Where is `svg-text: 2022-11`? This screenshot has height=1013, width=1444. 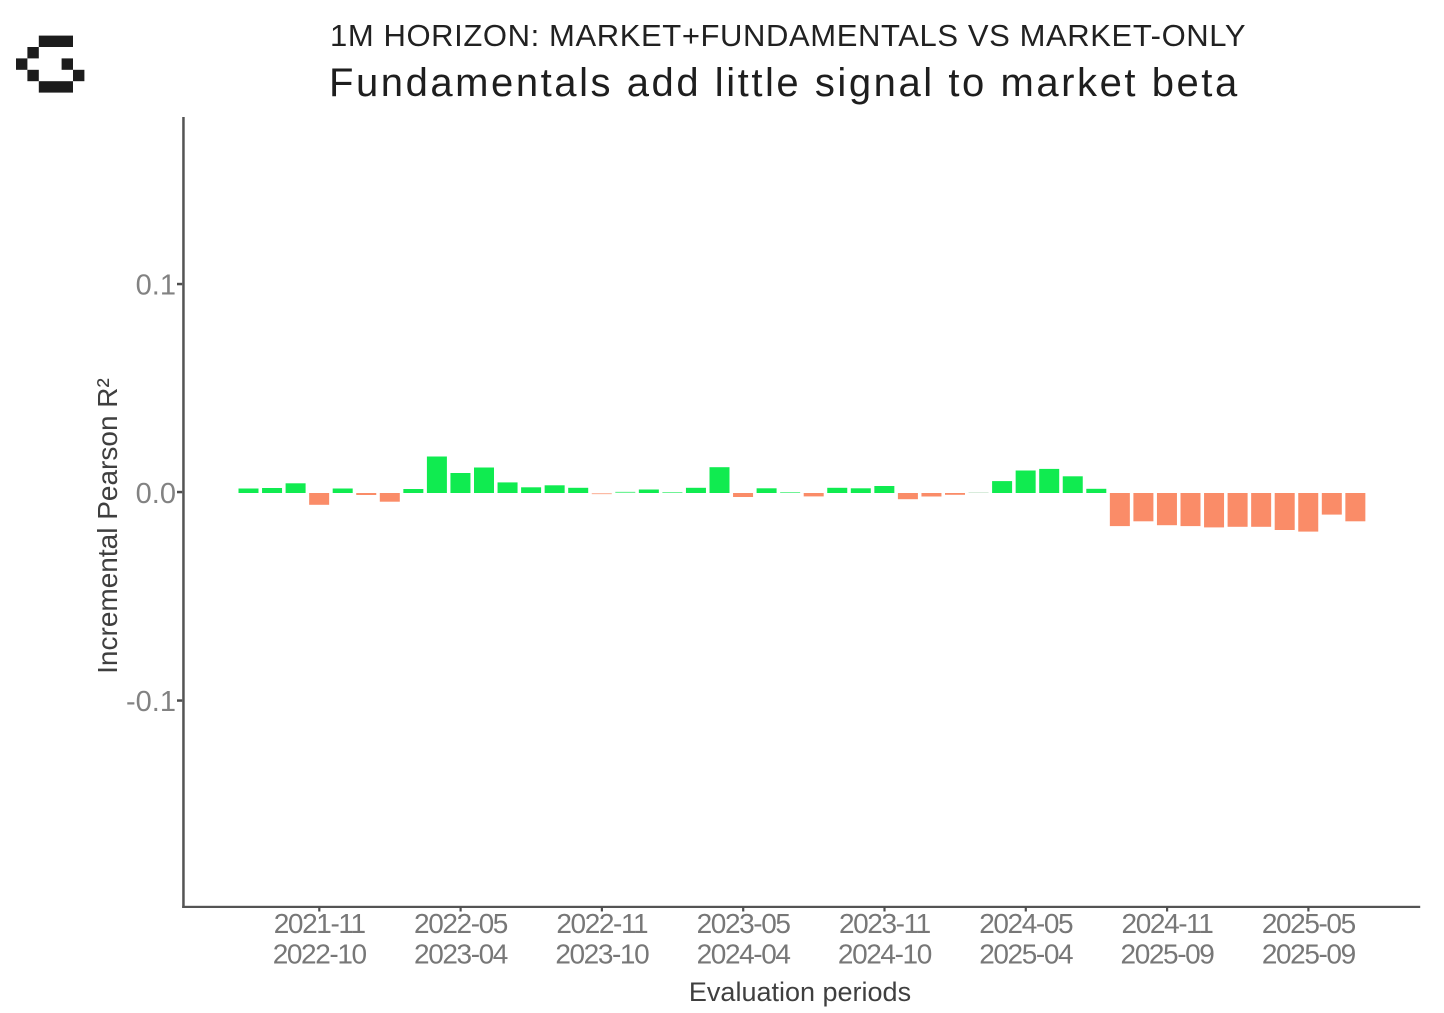 svg-text: 2022-11 is located at coordinates (602, 923).